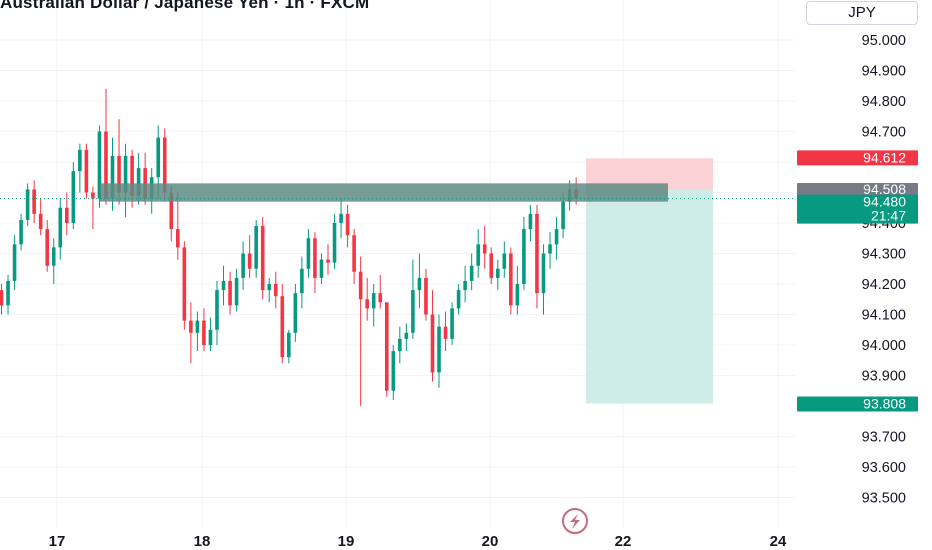 The width and height of the screenshot is (932, 550). What do you see at coordinates (575, 521) in the screenshot?
I see `lightning-icon` at bounding box center [575, 521].